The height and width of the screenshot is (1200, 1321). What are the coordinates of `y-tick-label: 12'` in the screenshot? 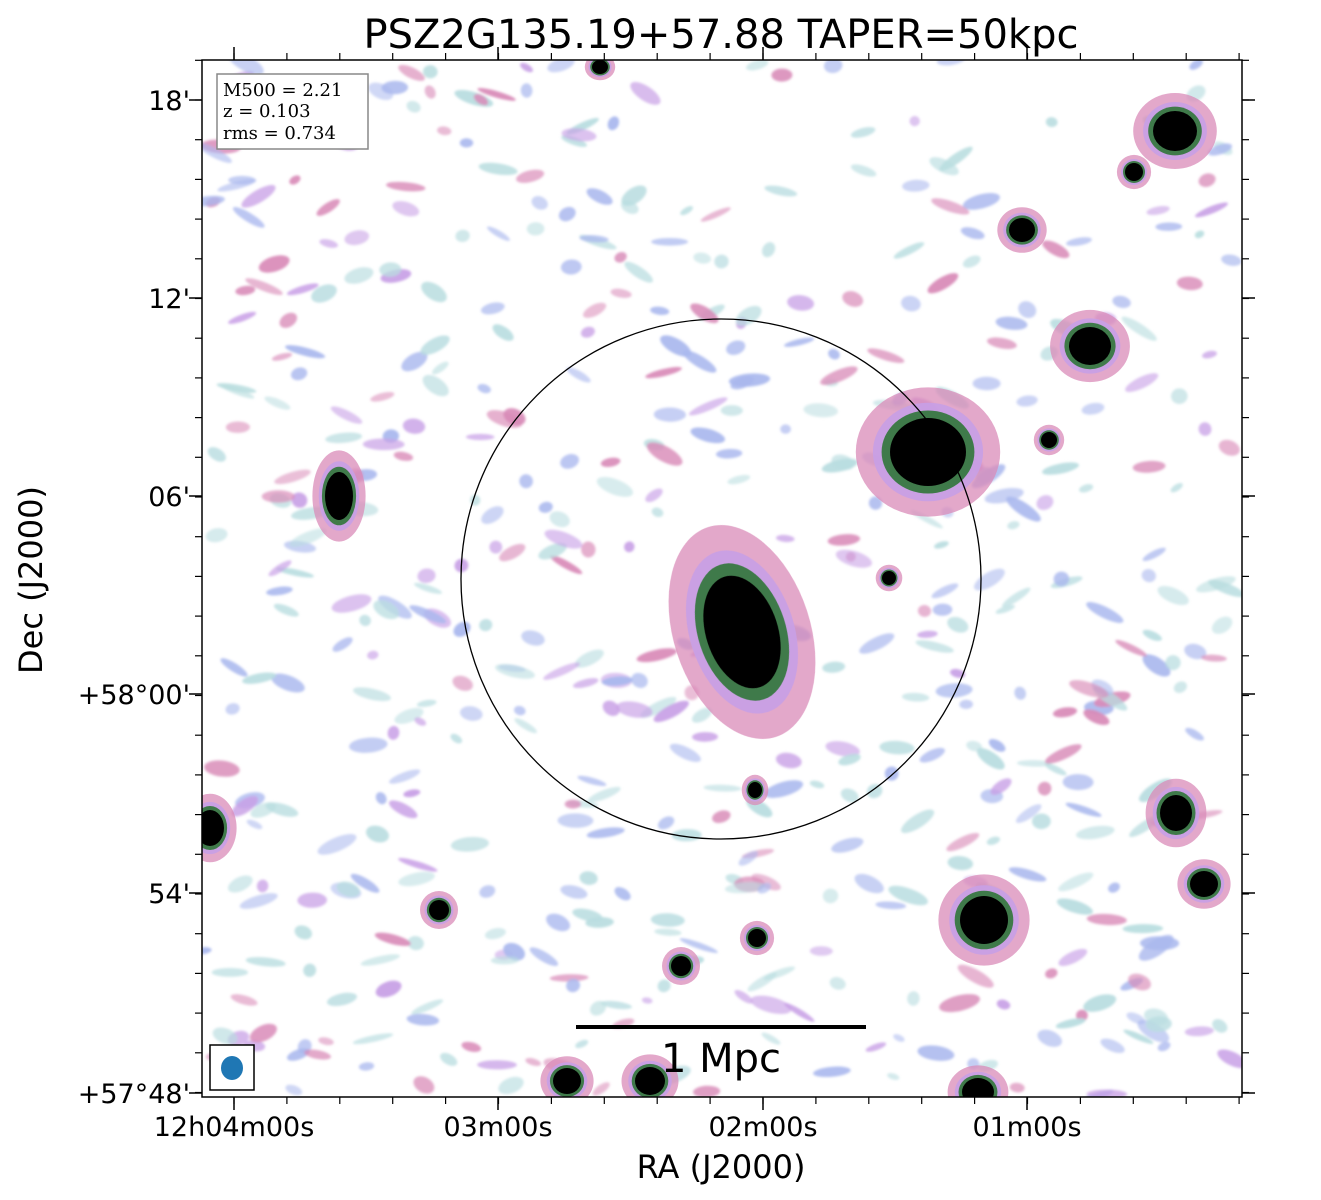 It's located at (169, 299).